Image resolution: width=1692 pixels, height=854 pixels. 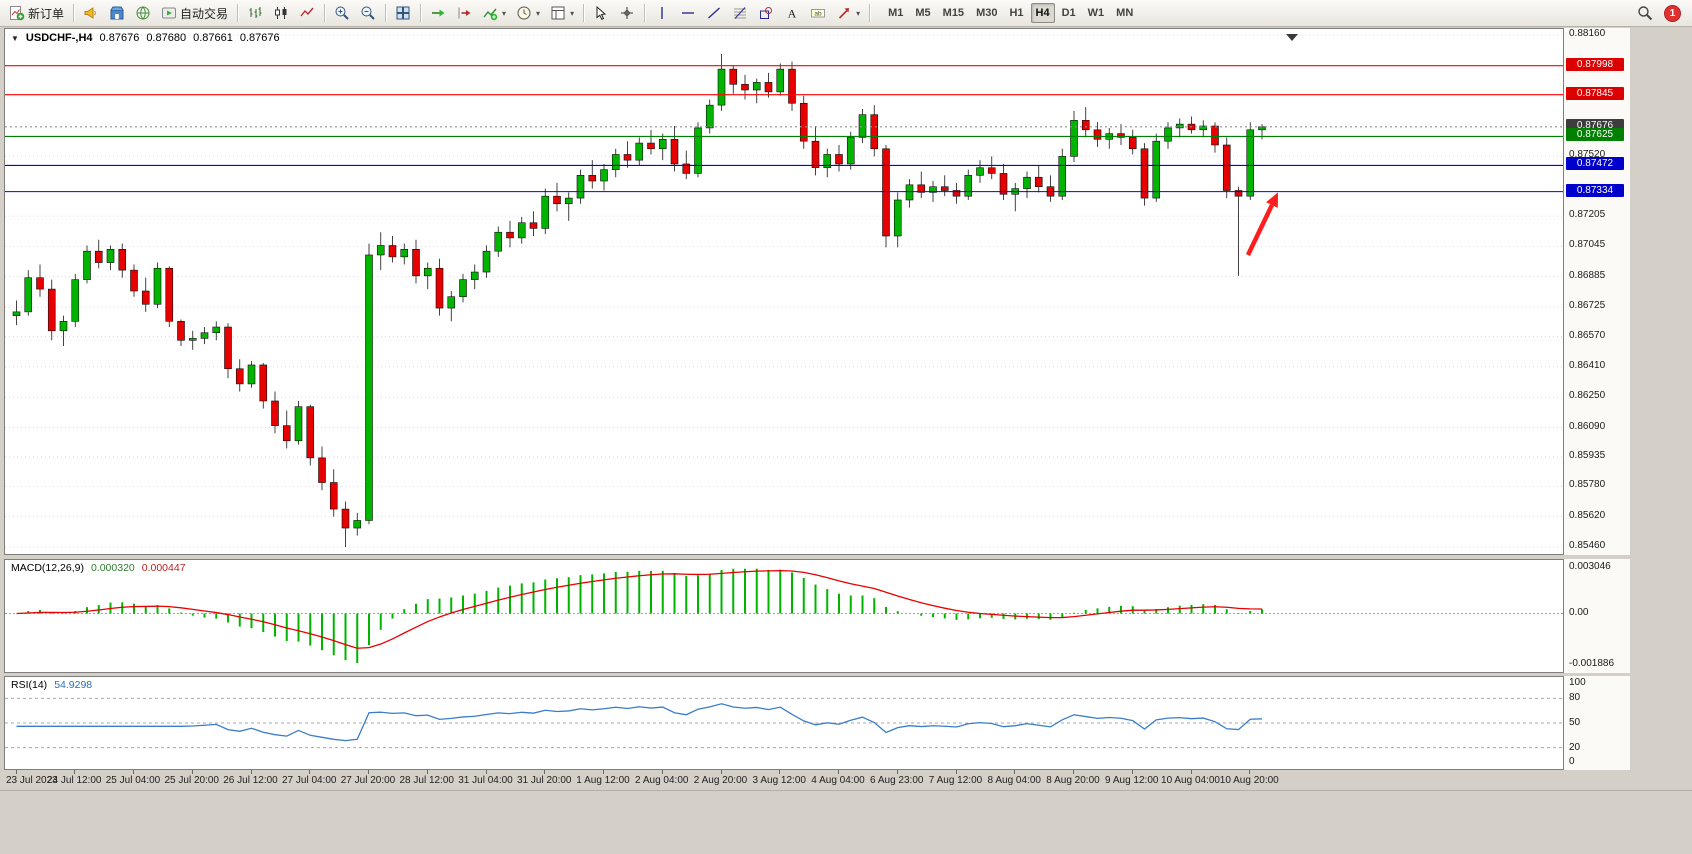 What do you see at coordinates (1645, 13) in the screenshot?
I see `search-button` at bounding box center [1645, 13].